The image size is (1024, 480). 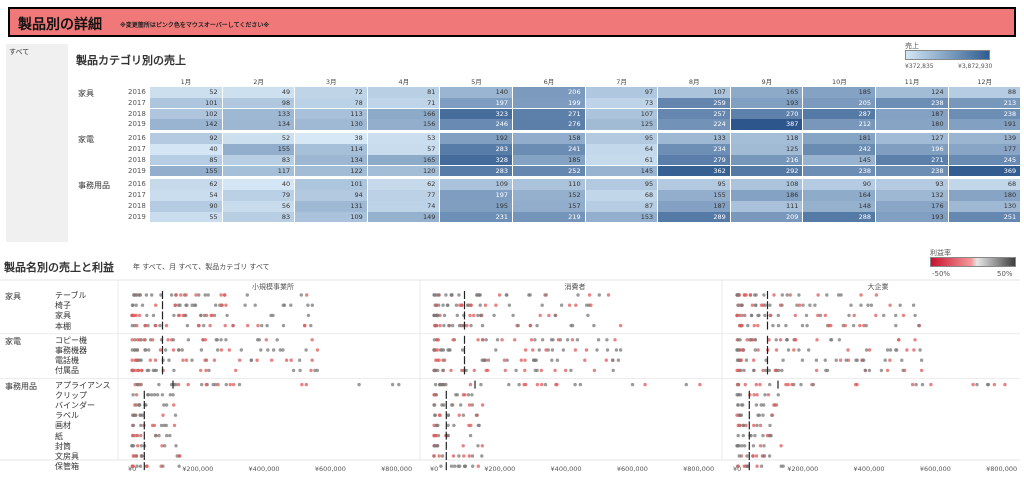 I want to click on heatmap-cell: 40, so click(x=258, y=184).